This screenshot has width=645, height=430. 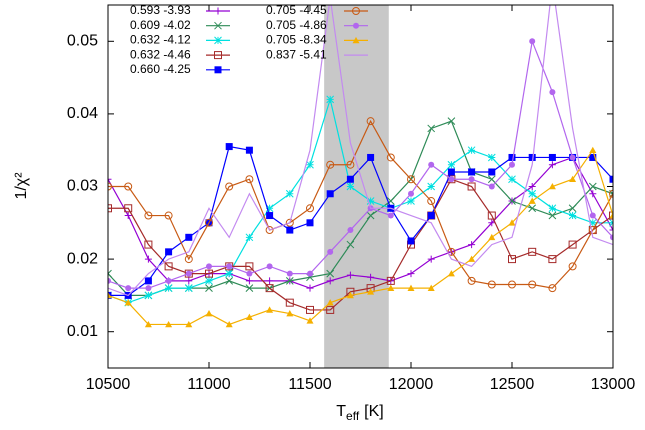 I want to click on legend-label: 0.837 -5.41, so click(x=296, y=54).